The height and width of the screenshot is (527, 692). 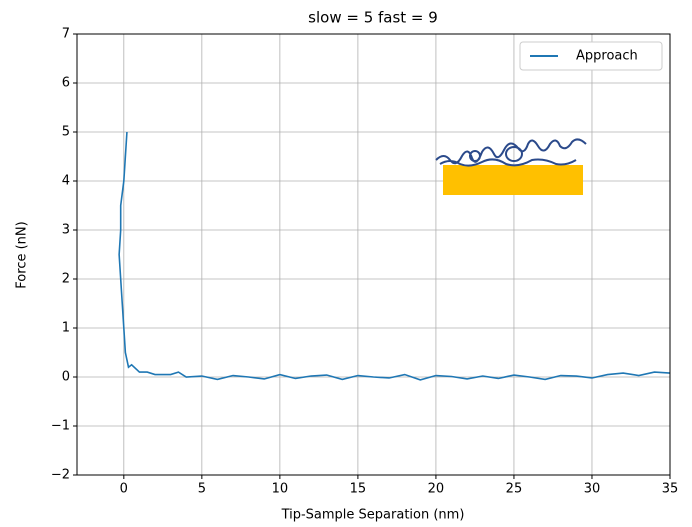 What do you see at coordinates (66, 34) in the screenshot?
I see `y-tick-label: 7` at bounding box center [66, 34].